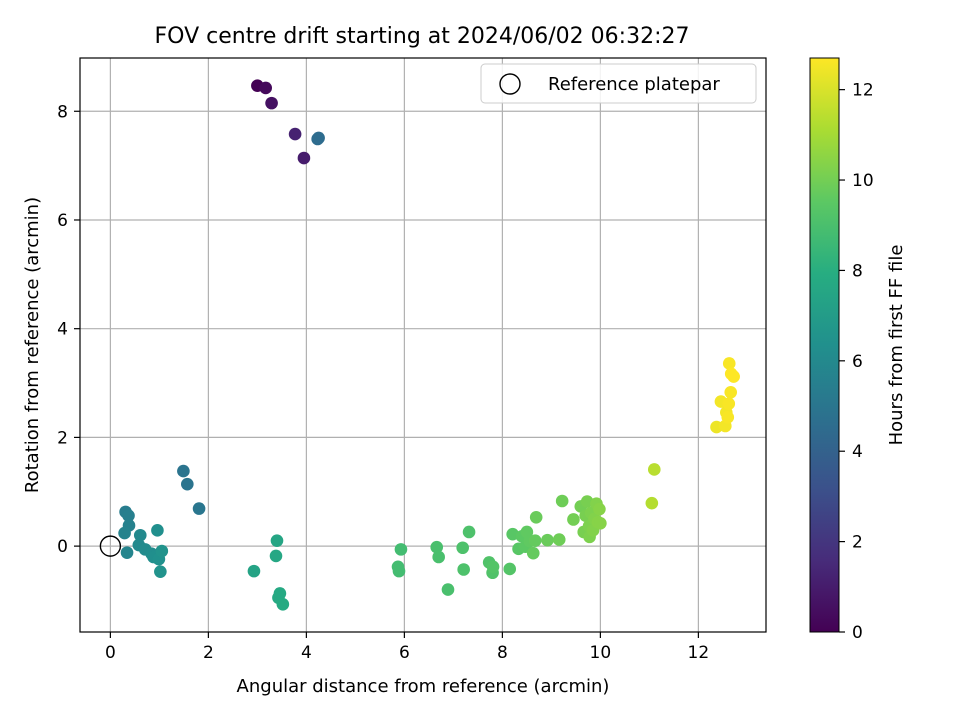  What do you see at coordinates (857, 633) in the screenshot?
I see `colorbar-tick-label: 0` at bounding box center [857, 633].